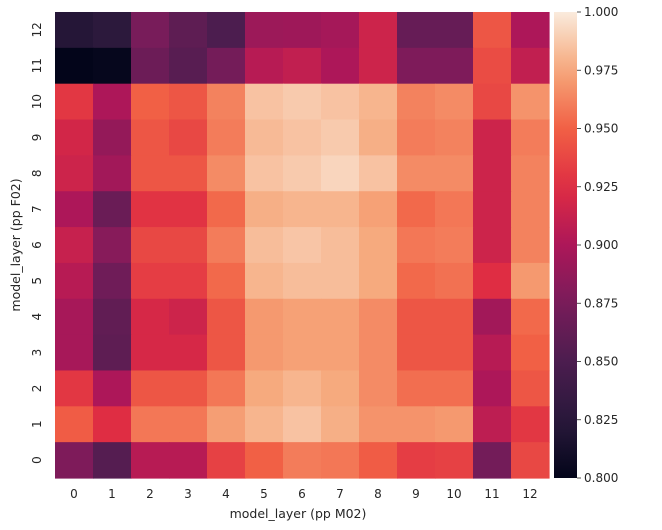  What do you see at coordinates (416, 66) in the screenshot?
I see `heatmap-cell-r1-c9` at bounding box center [416, 66].